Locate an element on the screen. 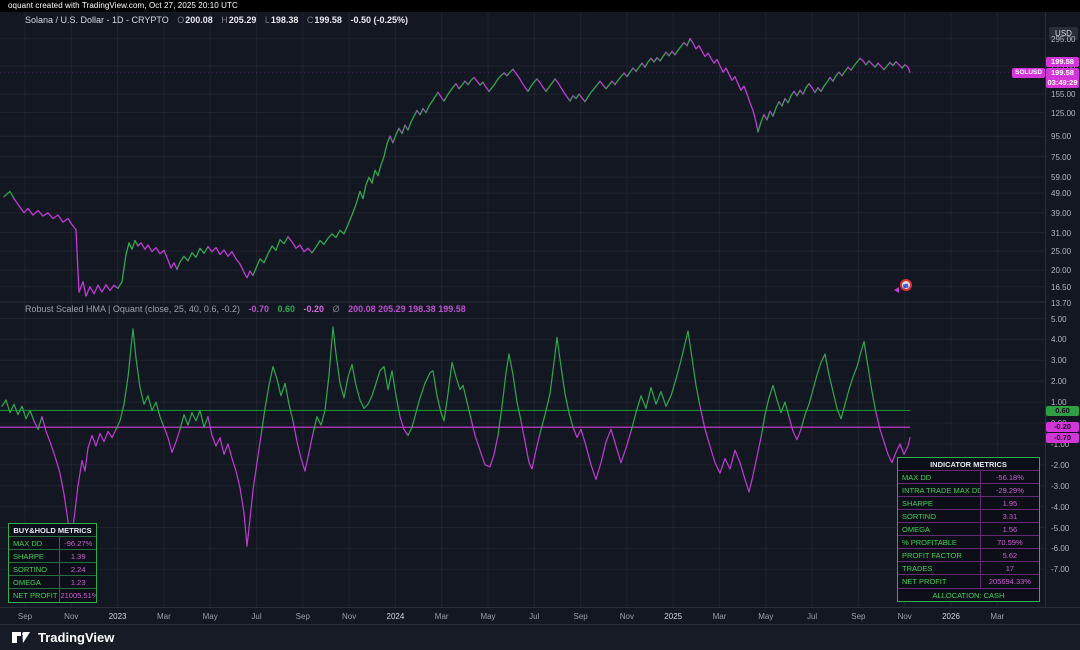 The image size is (1080, 650). metric-value: 1.56 is located at coordinates (1009, 529).